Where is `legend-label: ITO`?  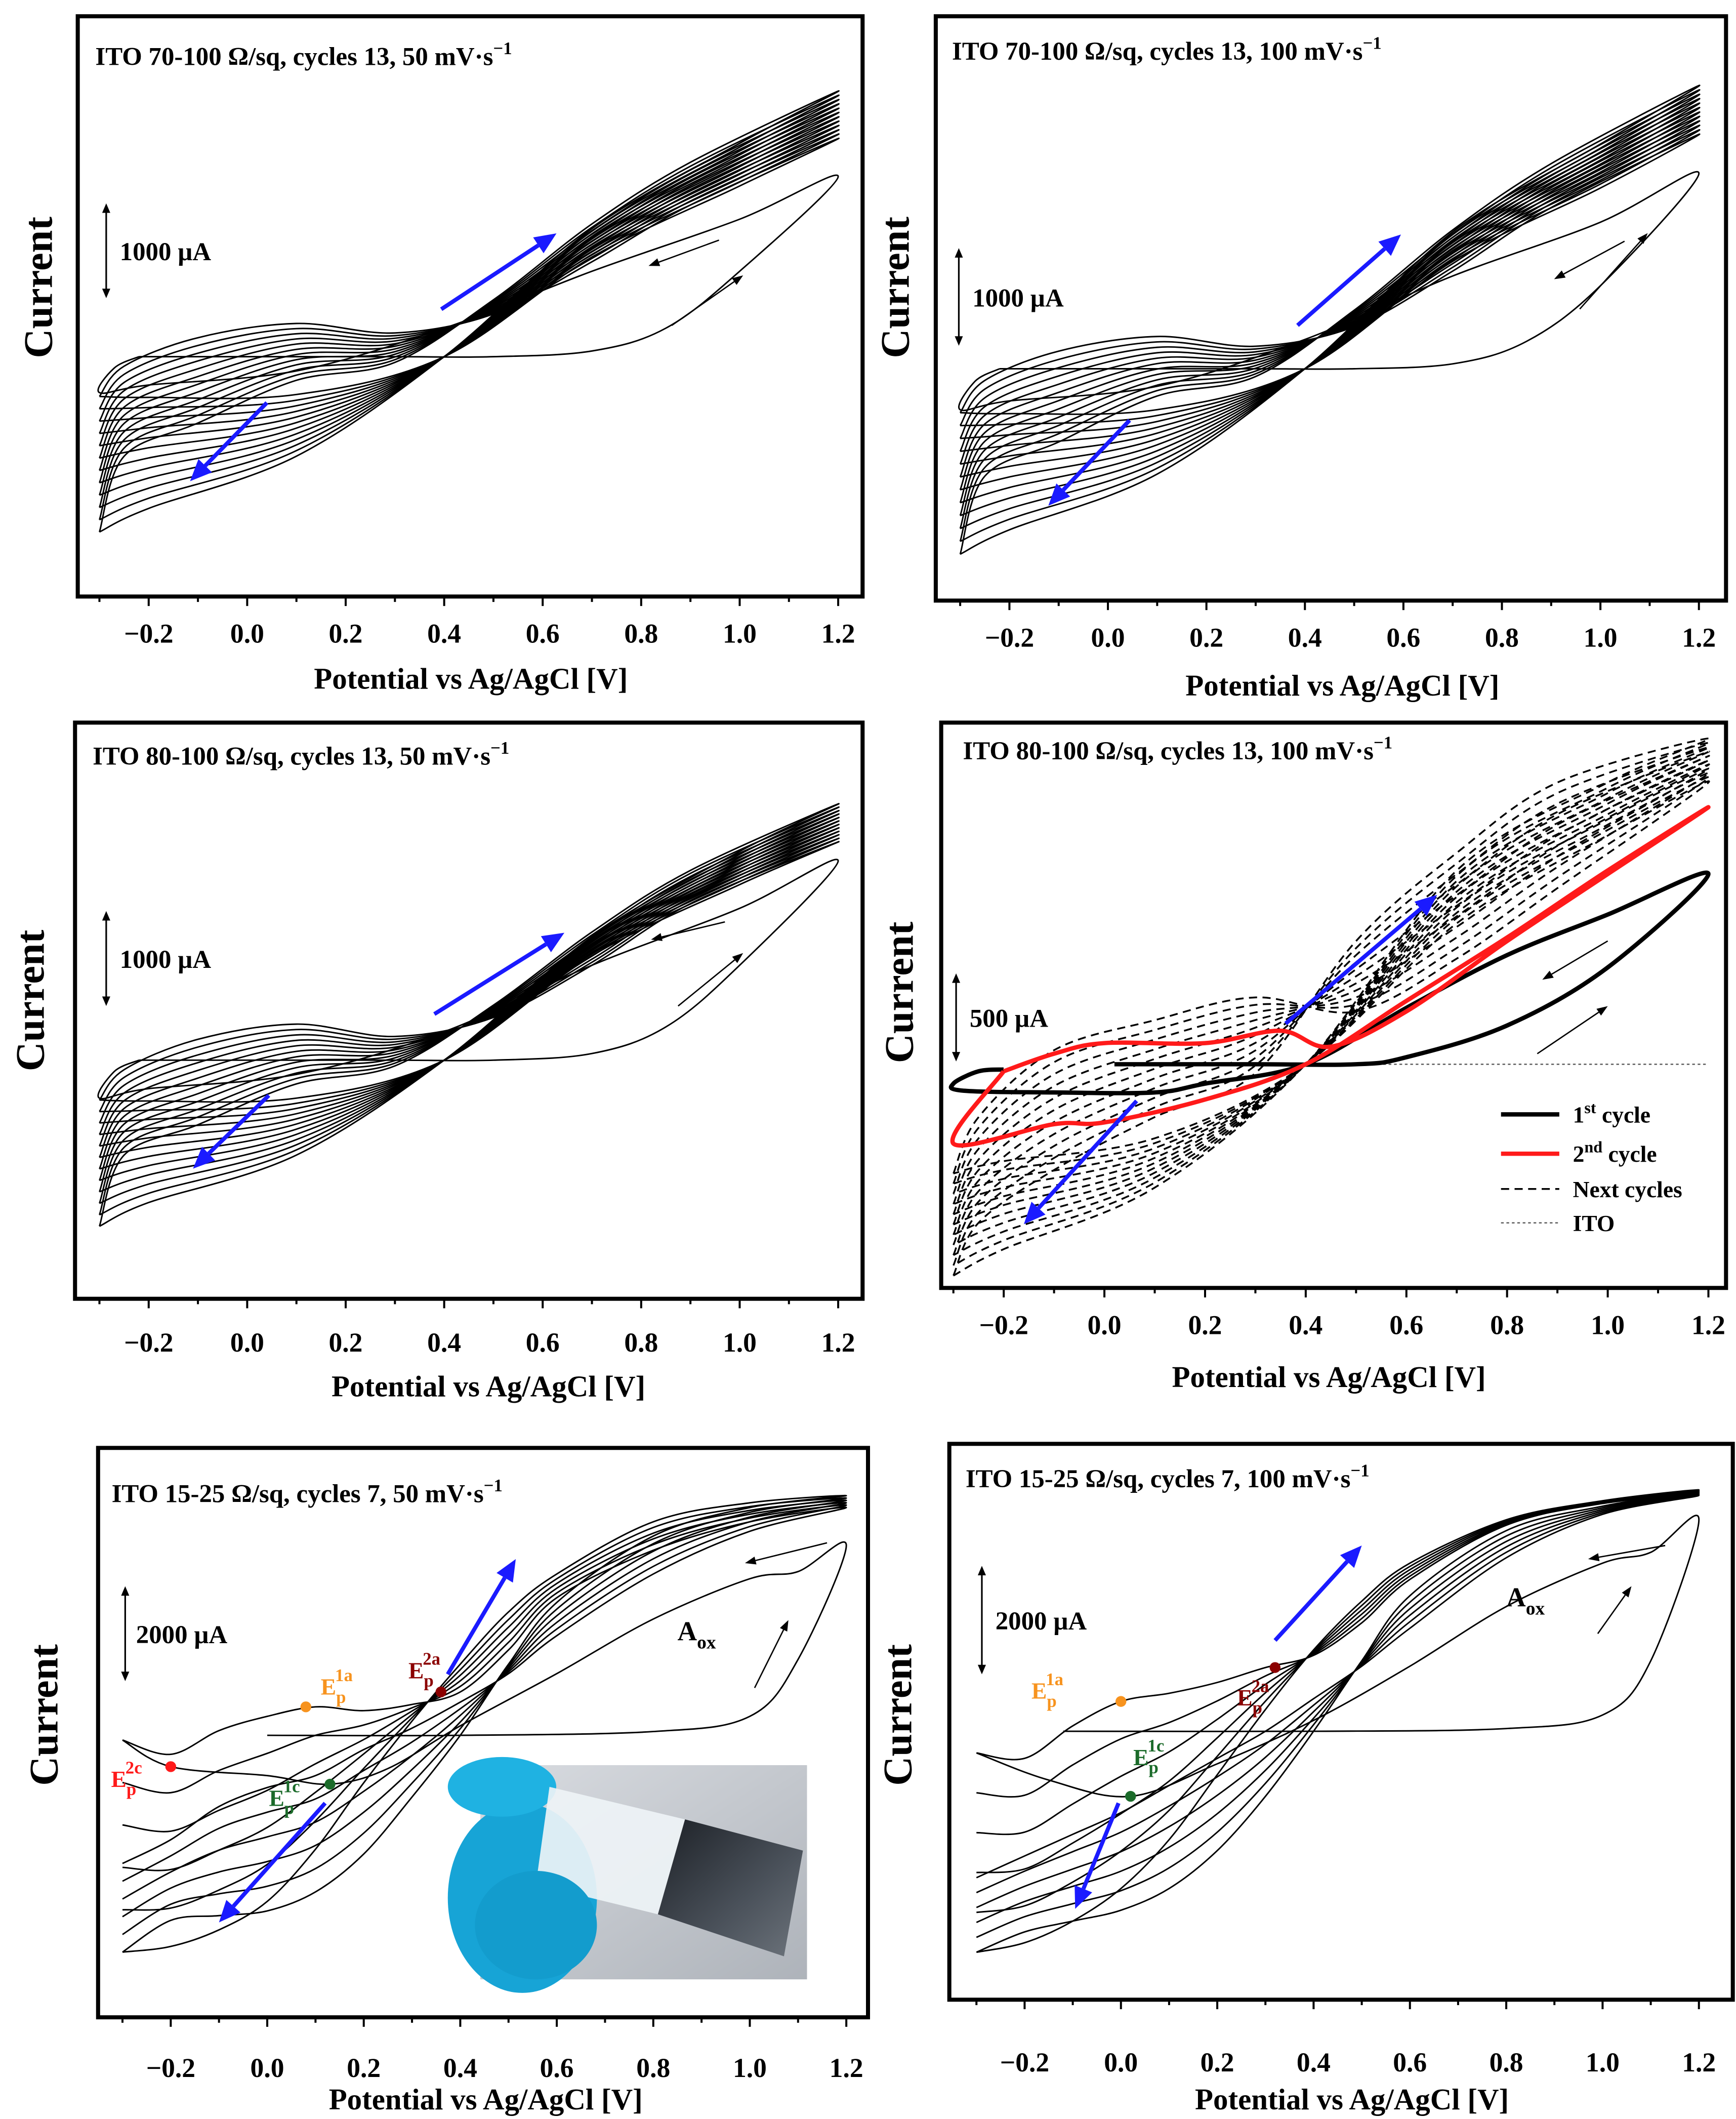
legend-label: ITO is located at coordinates (1594, 1223).